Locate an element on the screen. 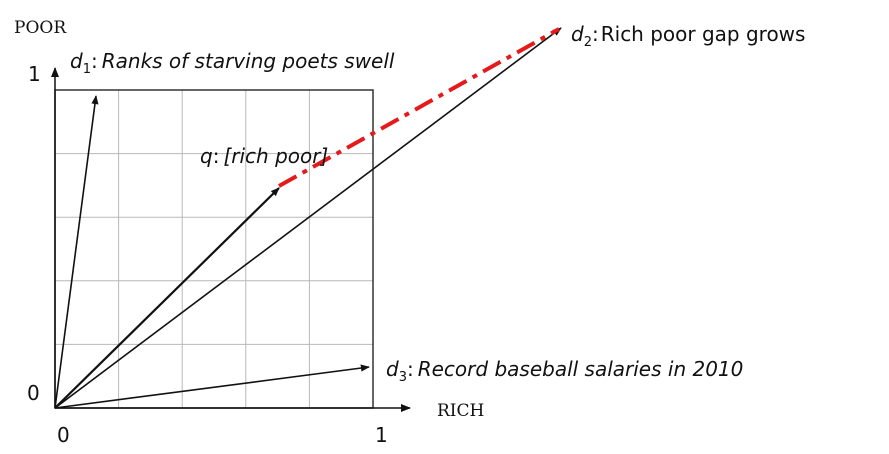 This screenshot has width=889, height=454. d1-text: Ranks of starving poets swell is located at coordinates (248, 61).